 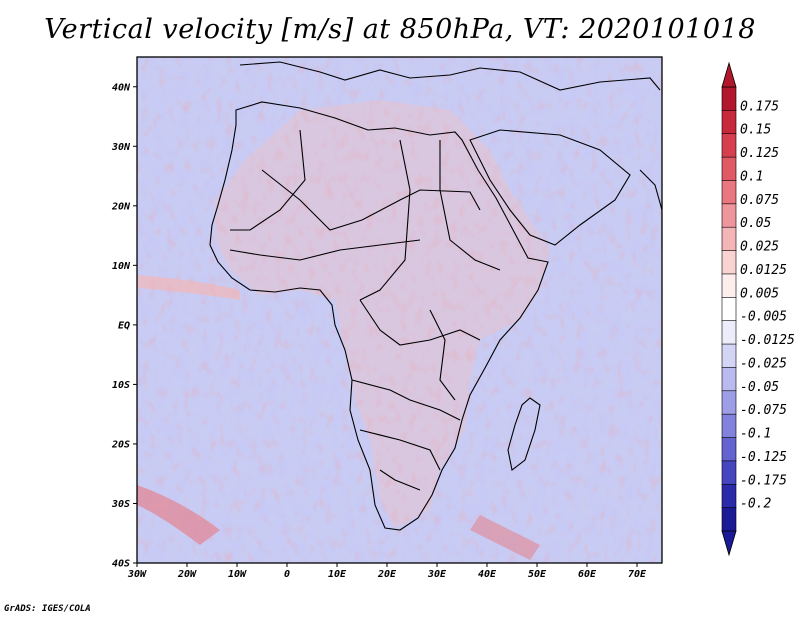 I want to click on lat-tick-label: 20S, so click(x=120, y=444).